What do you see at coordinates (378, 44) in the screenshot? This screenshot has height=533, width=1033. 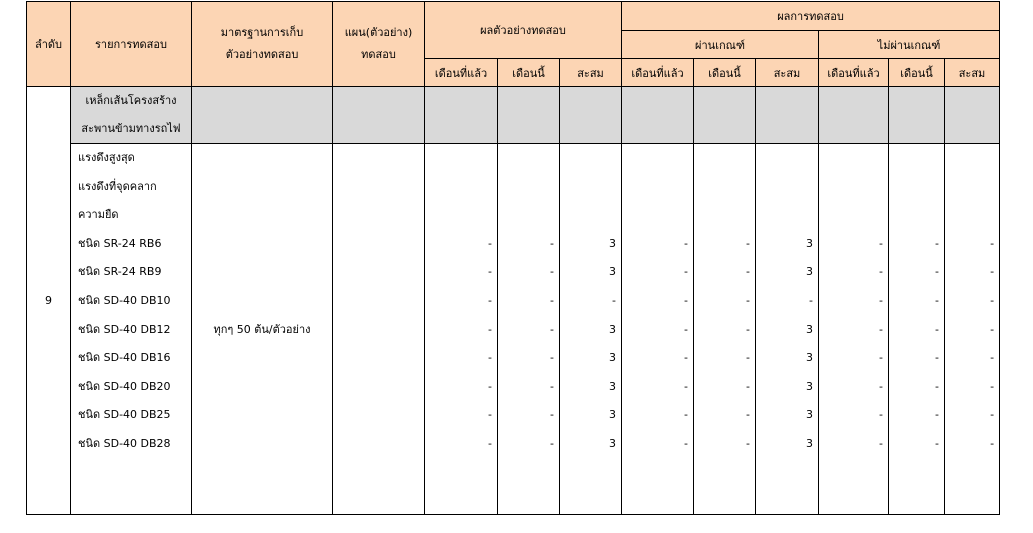 I see `header-plan: แผน(ตัวอย่าง) ทดสอบ` at bounding box center [378, 44].